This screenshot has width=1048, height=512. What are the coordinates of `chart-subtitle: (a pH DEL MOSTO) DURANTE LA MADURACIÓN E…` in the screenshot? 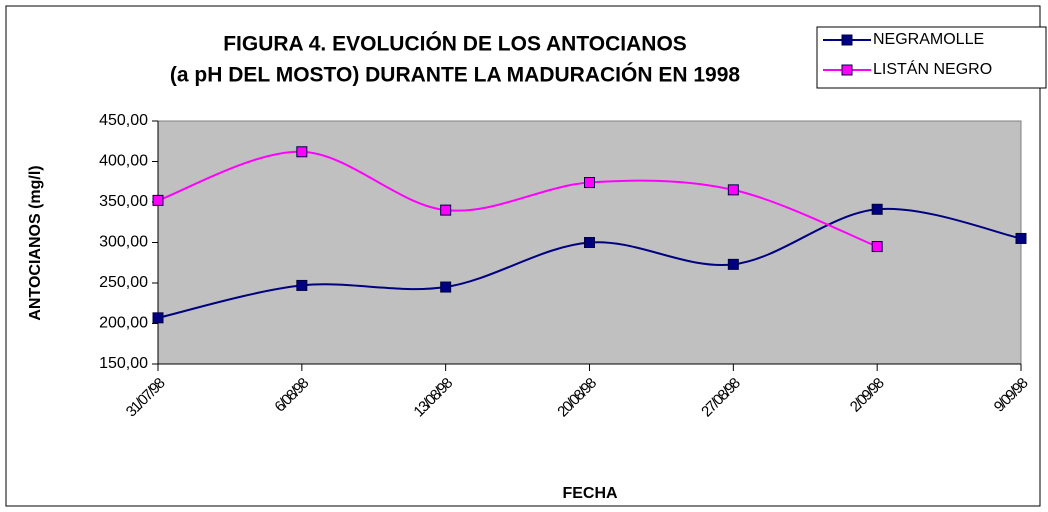 It's located at (455, 75).